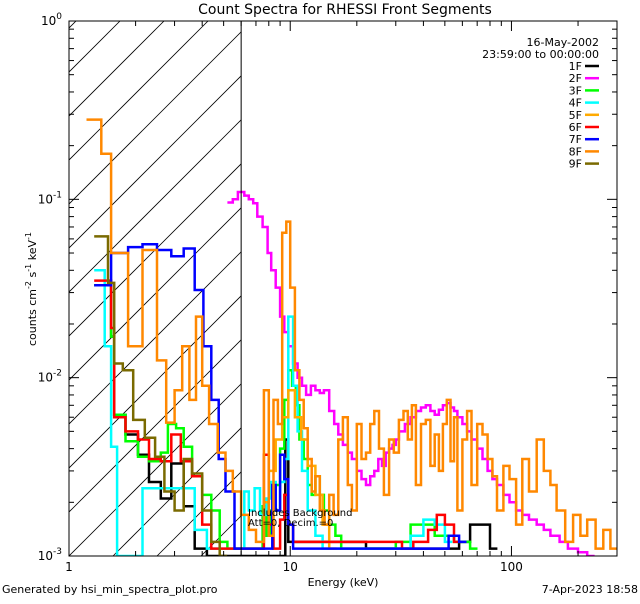  I want to click on background-annotation: Includes Background Att=0, Decim.=0, so click(300, 518).